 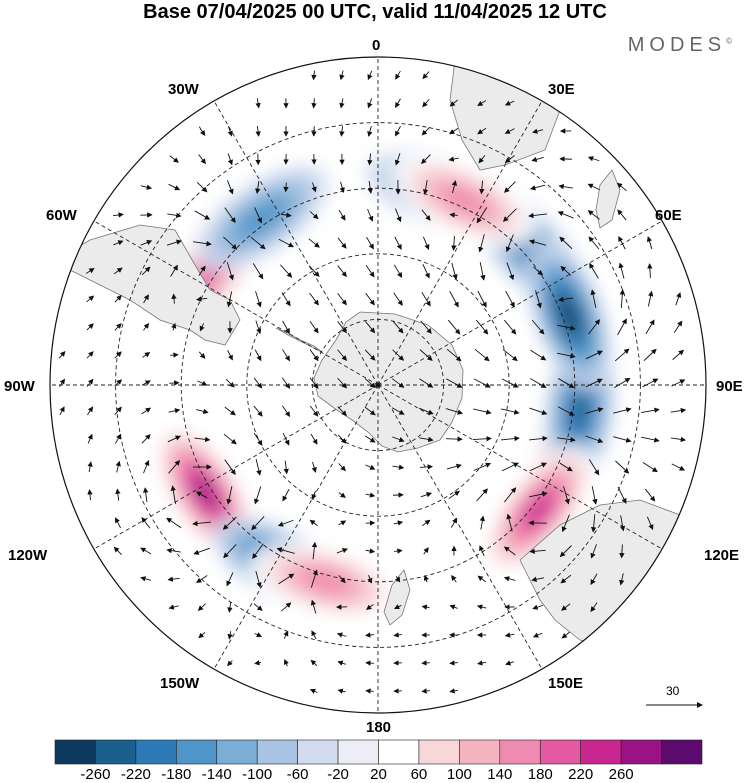 I want to click on colorbar-tick-label: 260, so click(x=621, y=774).